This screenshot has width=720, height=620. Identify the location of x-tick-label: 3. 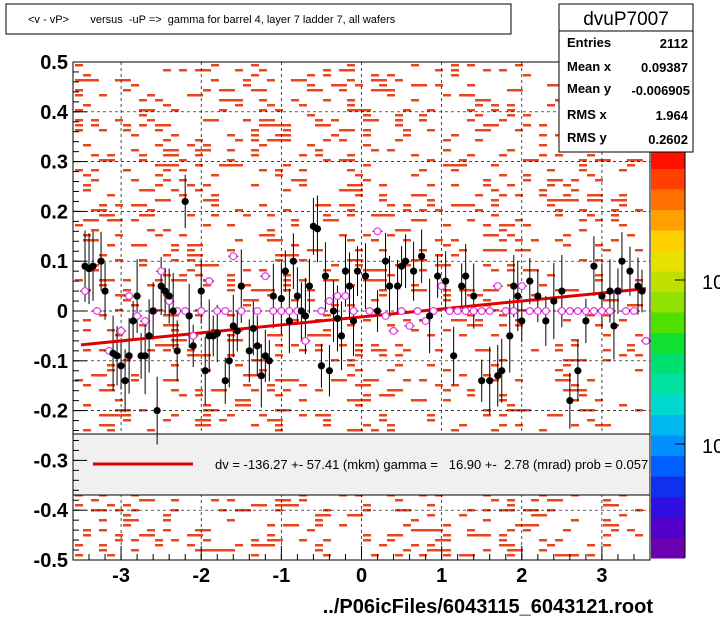
(601, 576).